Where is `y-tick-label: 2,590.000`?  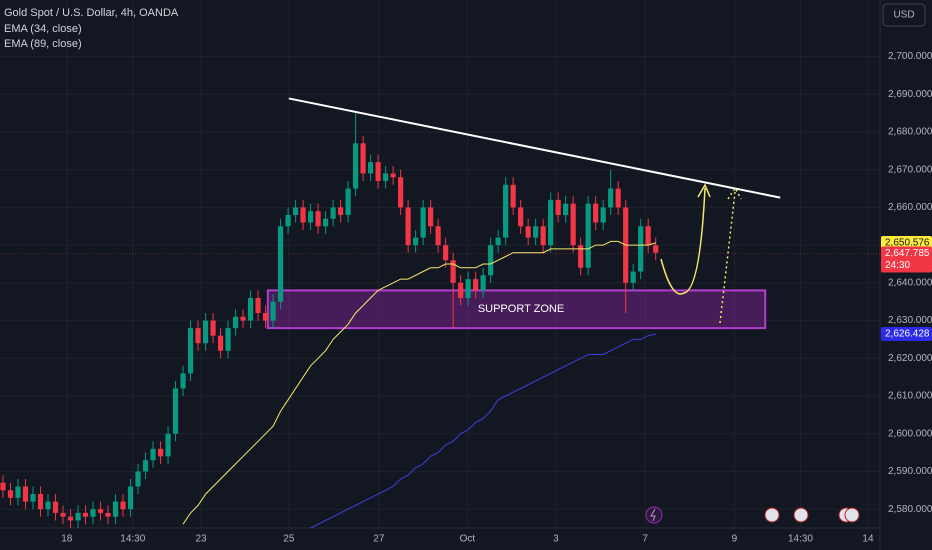
y-tick-label: 2,590.000 is located at coordinates (910, 471).